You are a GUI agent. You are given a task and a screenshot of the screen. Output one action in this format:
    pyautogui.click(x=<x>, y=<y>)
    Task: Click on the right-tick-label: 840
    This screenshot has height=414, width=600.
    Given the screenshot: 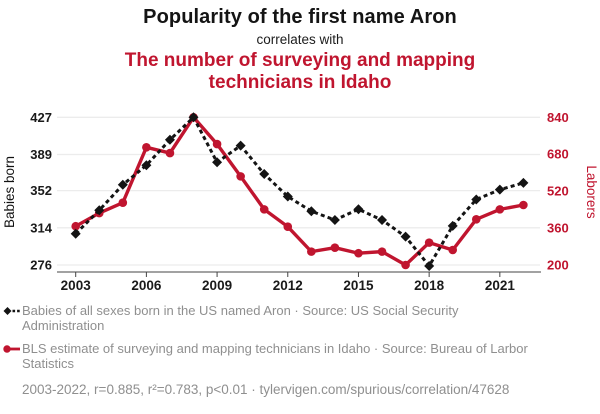 What is the action you would take?
    pyautogui.click(x=558, y=117)
    